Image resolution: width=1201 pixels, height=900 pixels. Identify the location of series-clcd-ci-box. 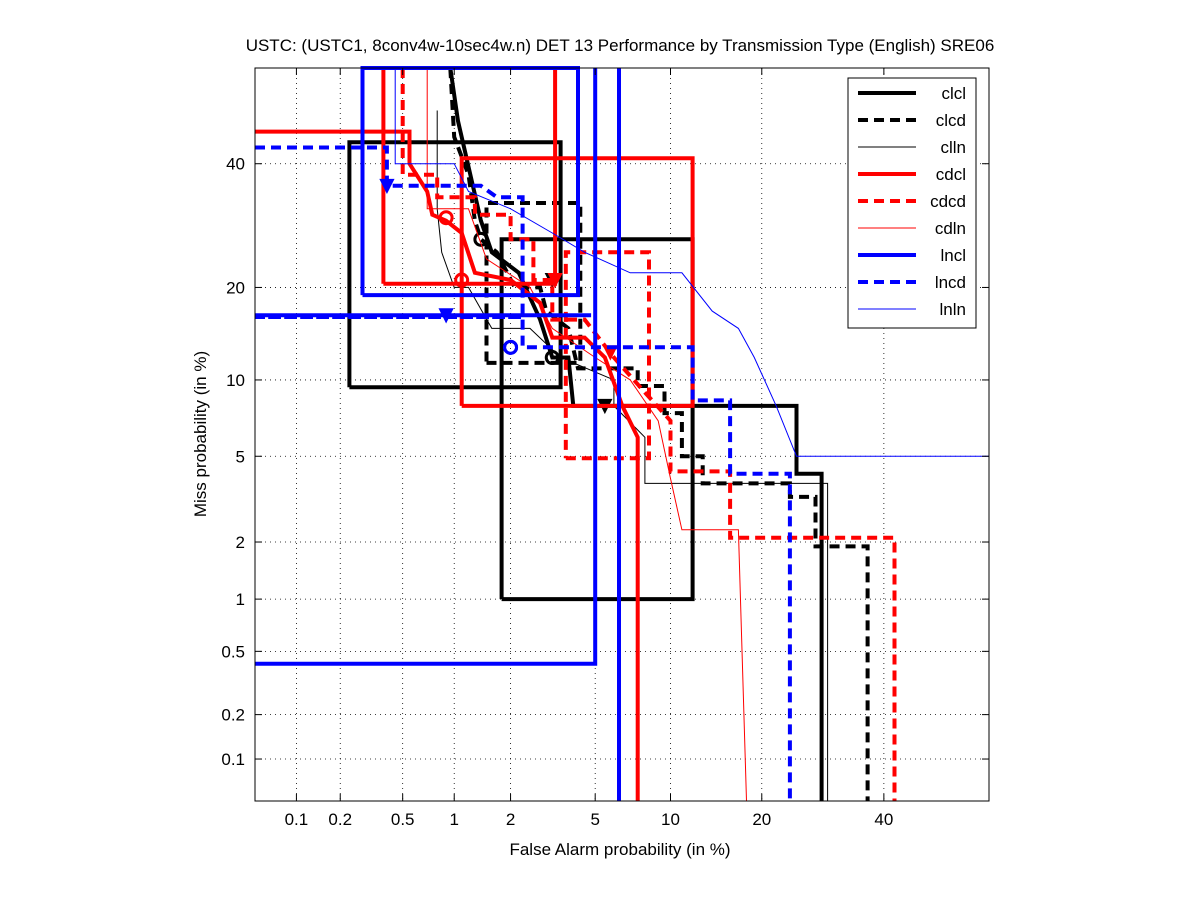
(533, 283).